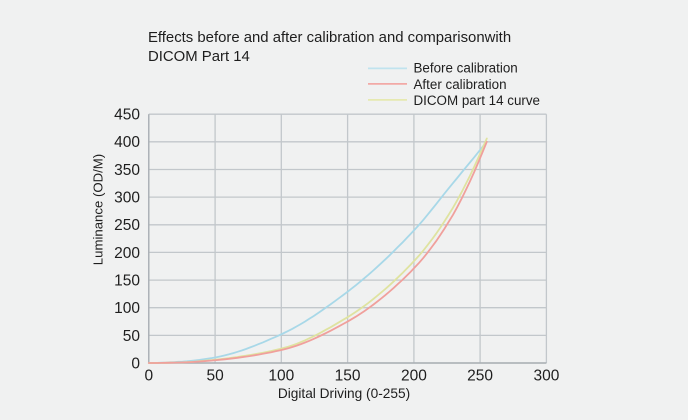 The image size is (688, 420). Describe the element at coordinates (127, 142) in the screenshot. I see `svg-text: 400` at that location.